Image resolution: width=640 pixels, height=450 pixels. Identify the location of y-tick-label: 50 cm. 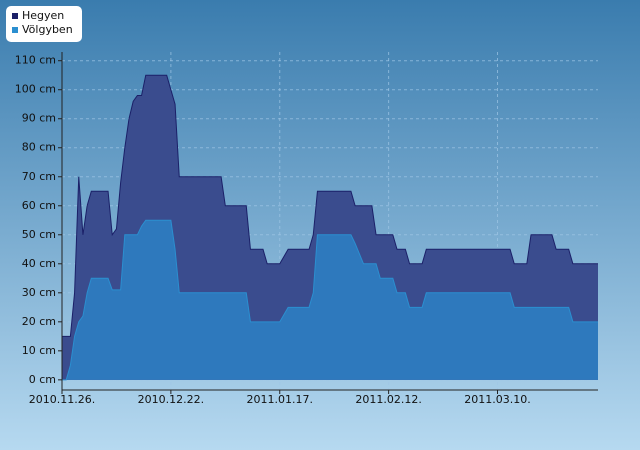
(39, 234).